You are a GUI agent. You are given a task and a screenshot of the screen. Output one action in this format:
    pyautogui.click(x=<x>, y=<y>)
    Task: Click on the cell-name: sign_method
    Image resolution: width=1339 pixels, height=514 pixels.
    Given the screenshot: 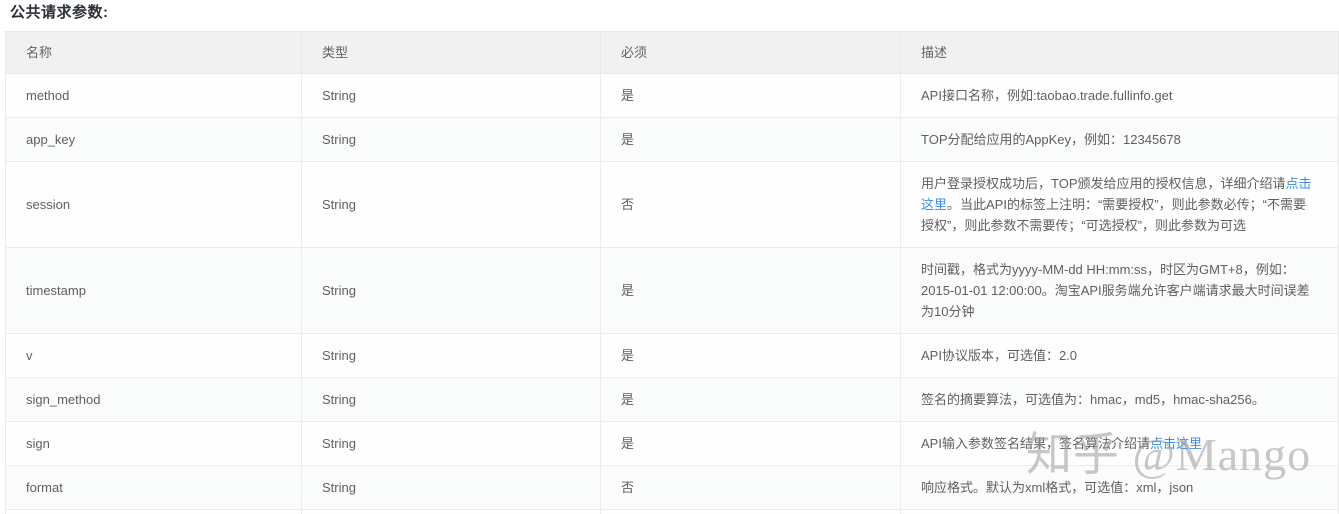 What is the action you would take?
    pyautogui.click(x=153, y=399)
    